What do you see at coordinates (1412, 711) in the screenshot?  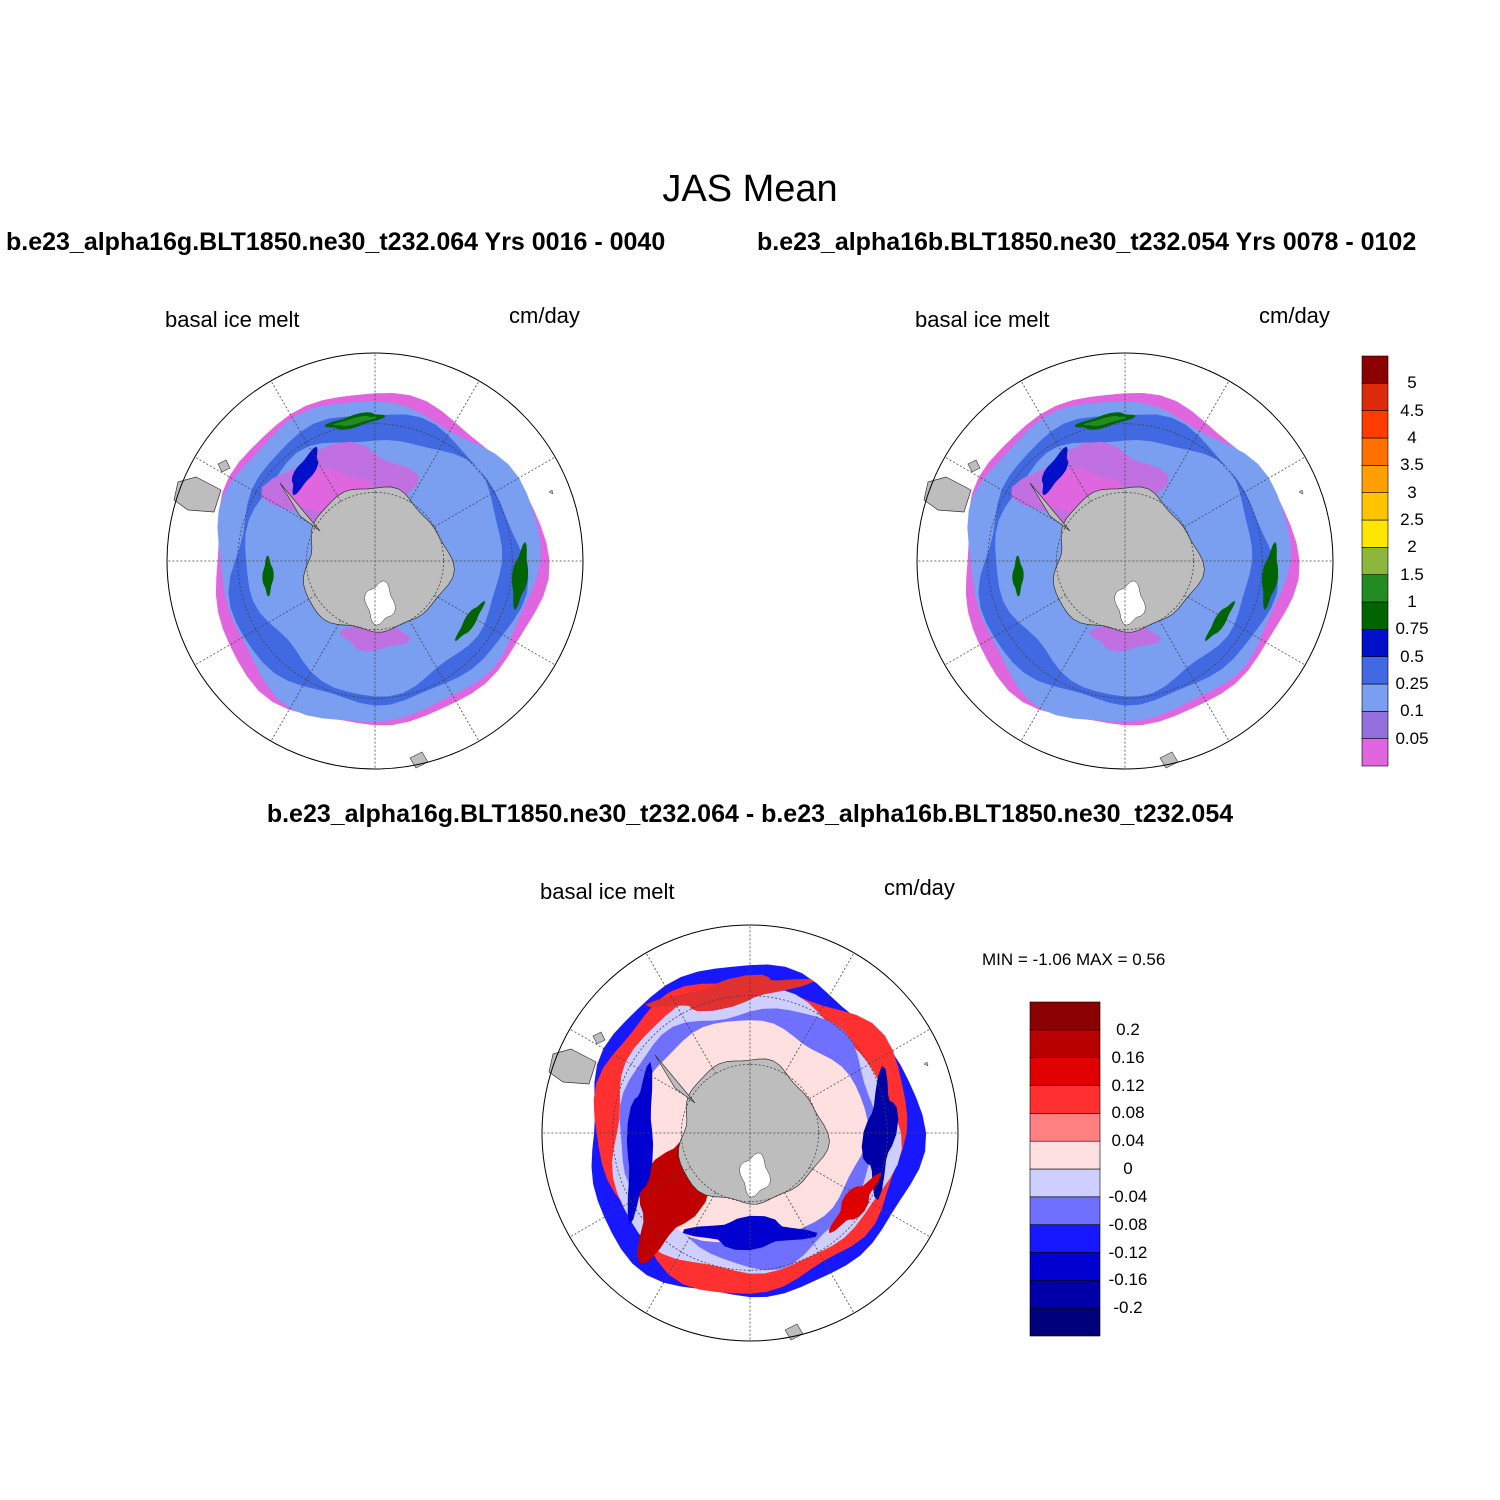 I see `colorbar-main-tick-label: 0.1` at bounding box center [1412, 711].